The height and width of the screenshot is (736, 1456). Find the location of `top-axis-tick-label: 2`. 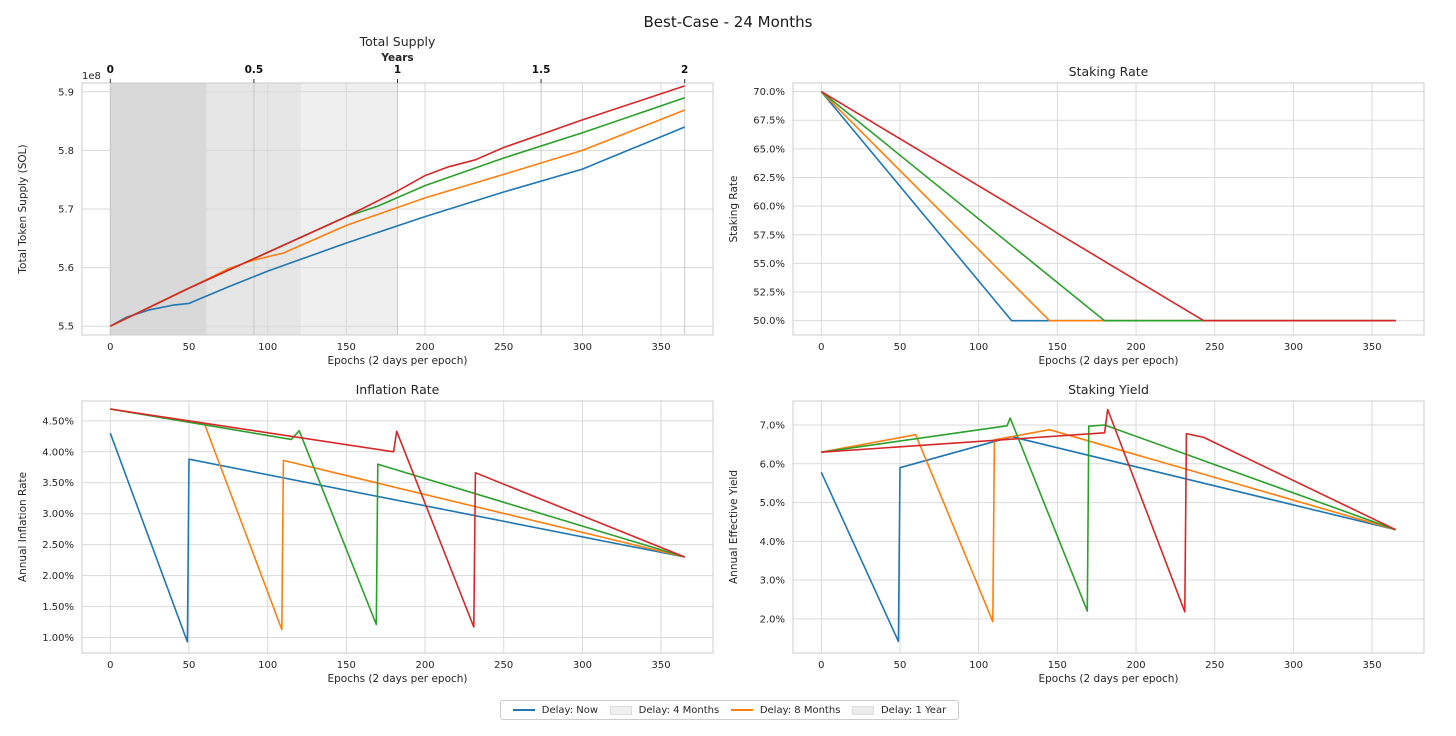

top-axis-tick-label: 2 is located at coordinates (684, 70).